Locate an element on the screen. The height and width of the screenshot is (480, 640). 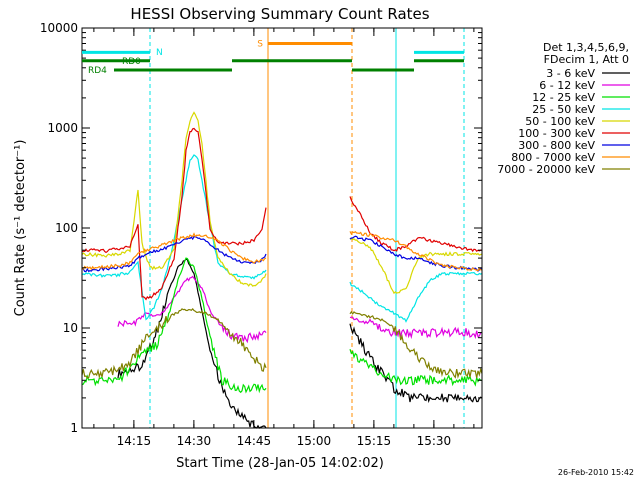
x-tick-label: 14:15 is located at coordinates (134, 441).